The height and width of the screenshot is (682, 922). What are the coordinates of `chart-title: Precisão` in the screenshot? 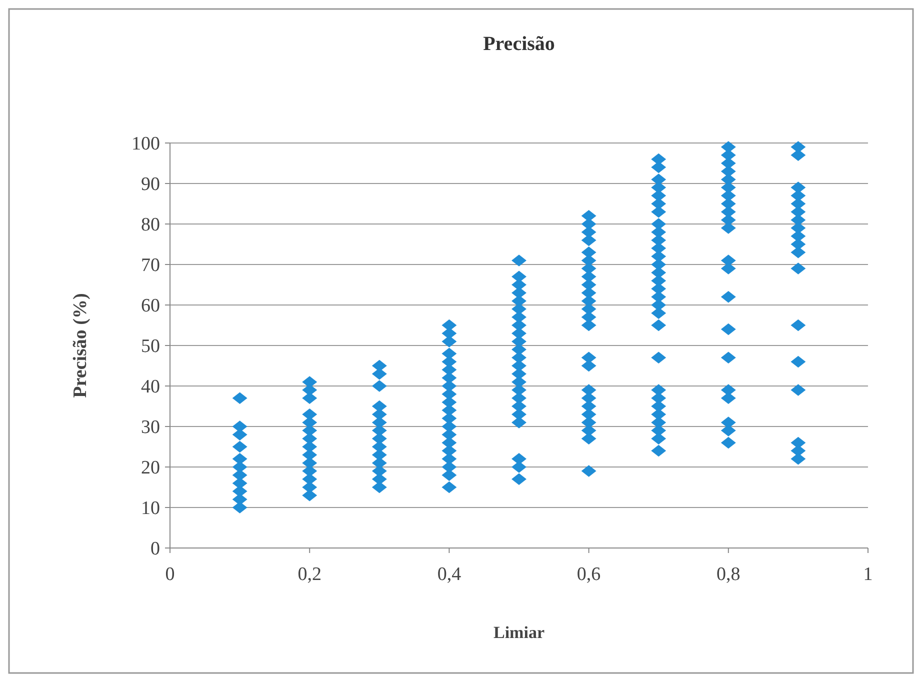 It's located at (519, 44).